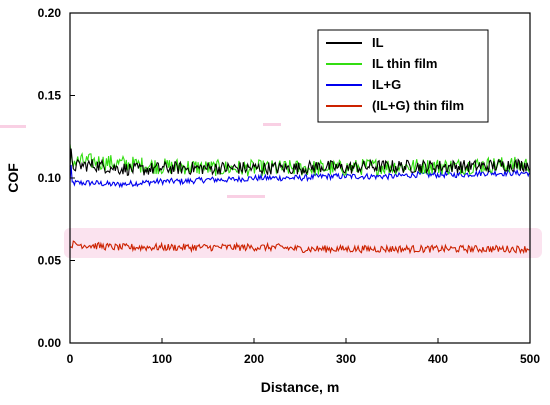  I want to click on x-tick-label: 0, so click(70, 359).